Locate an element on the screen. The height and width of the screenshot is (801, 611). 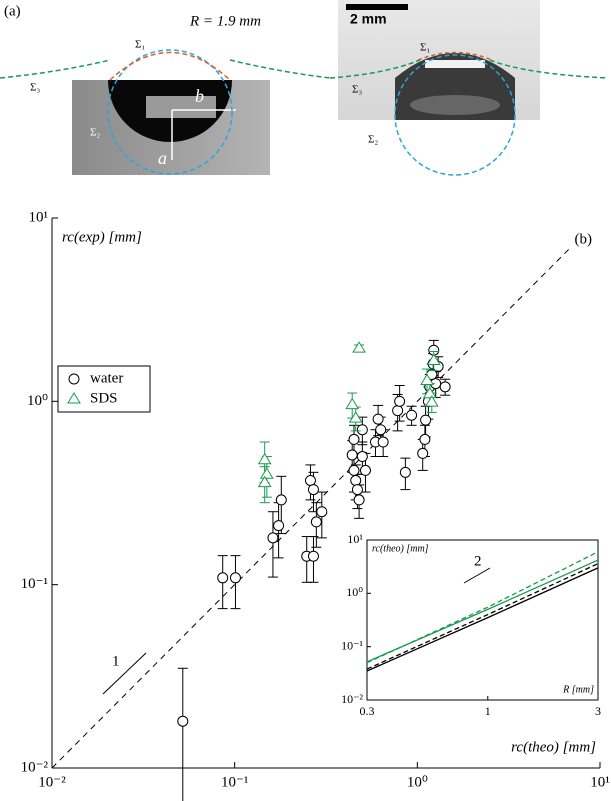
slope-label: 1 is located at coordinates (116, 661).